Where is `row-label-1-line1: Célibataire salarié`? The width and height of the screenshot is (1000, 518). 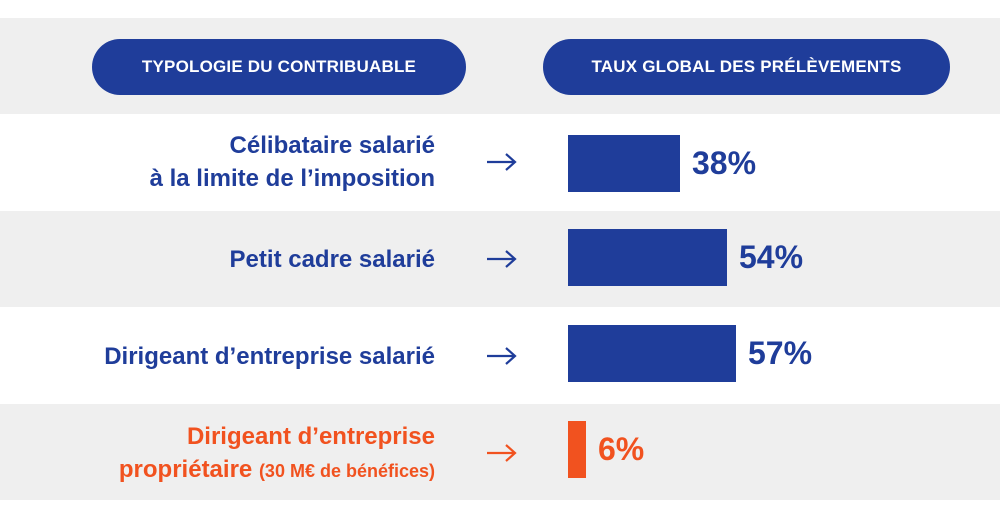
row-label-1-line1: Célibataire salarié is located at coordinates (332, 145).